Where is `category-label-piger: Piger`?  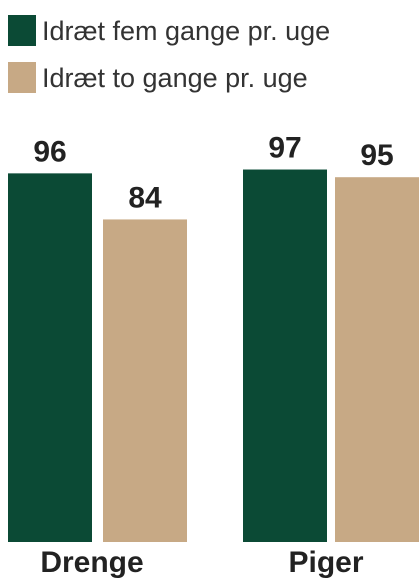 category-label-piger: Piger is located at coordinates (325, 562).